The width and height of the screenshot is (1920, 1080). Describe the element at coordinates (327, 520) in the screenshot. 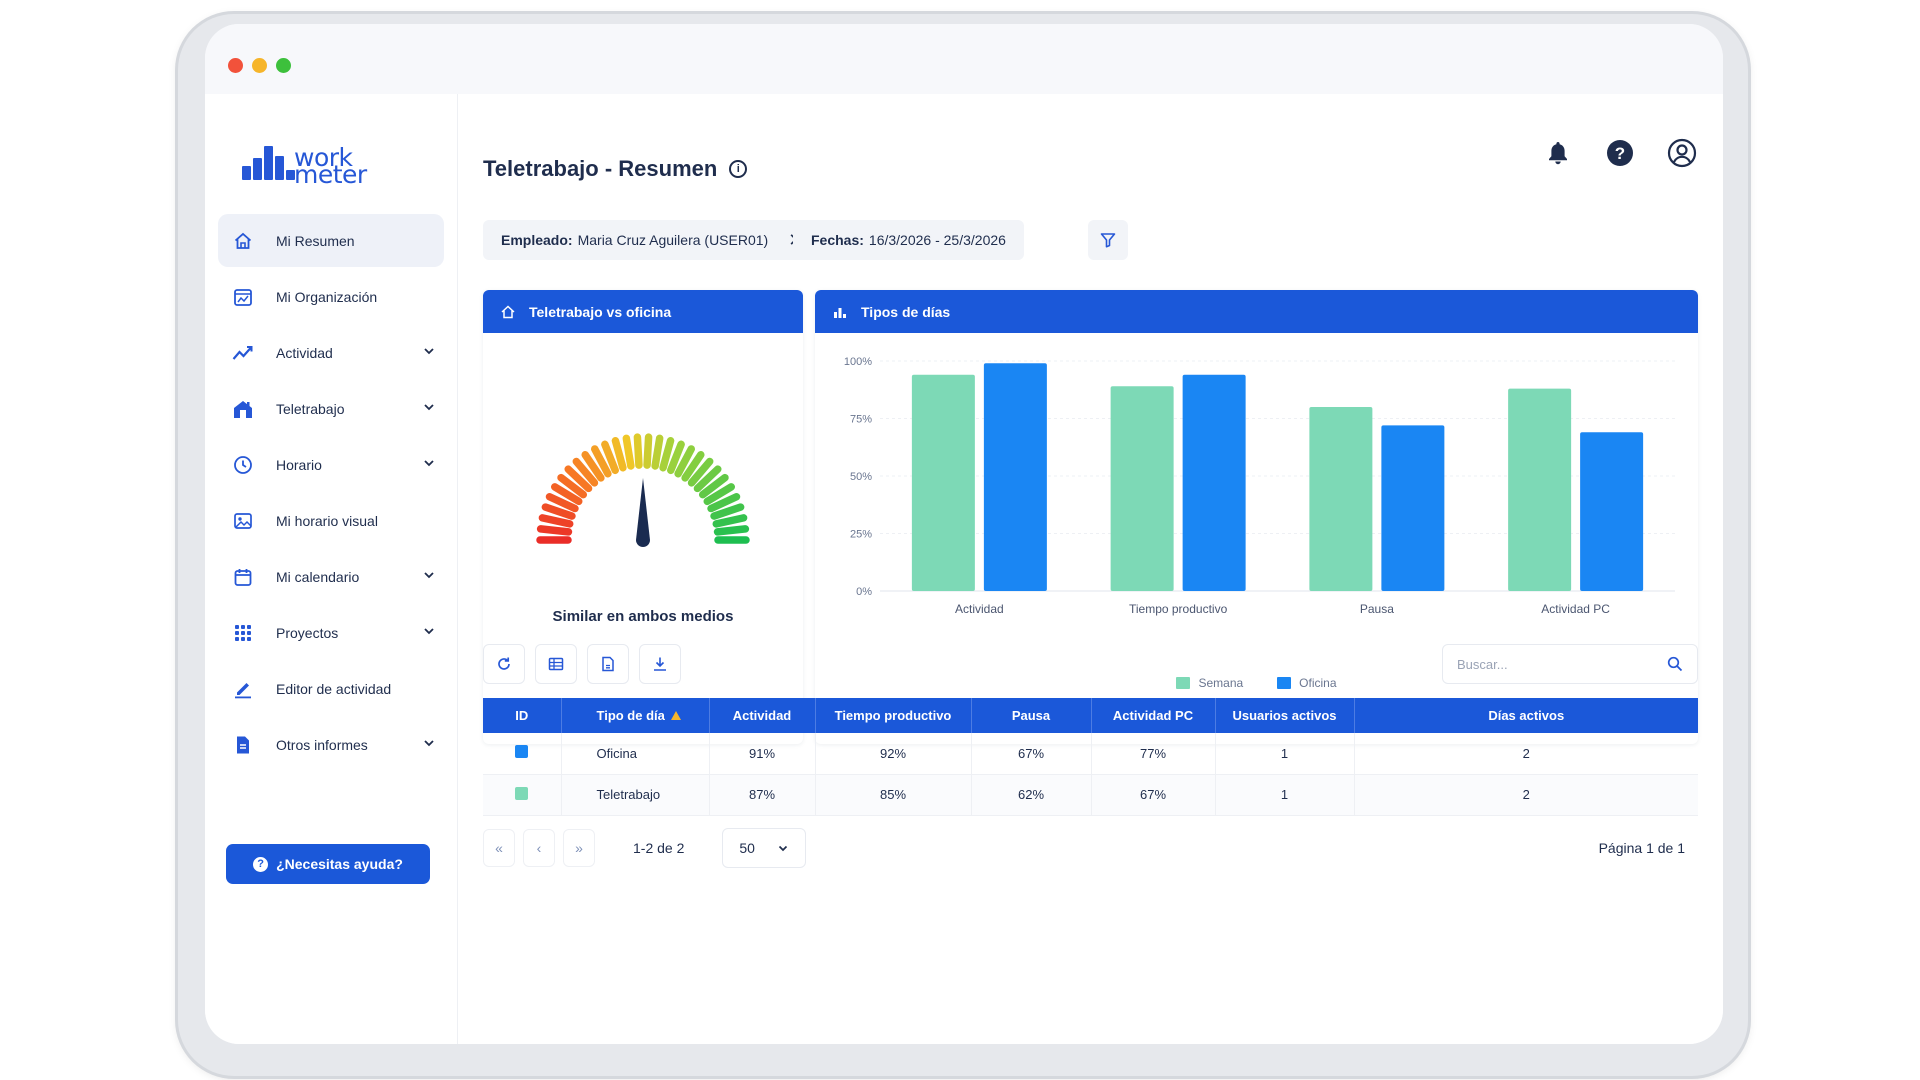

I see `sidebar-item-label: Mi horario visual` at that location.